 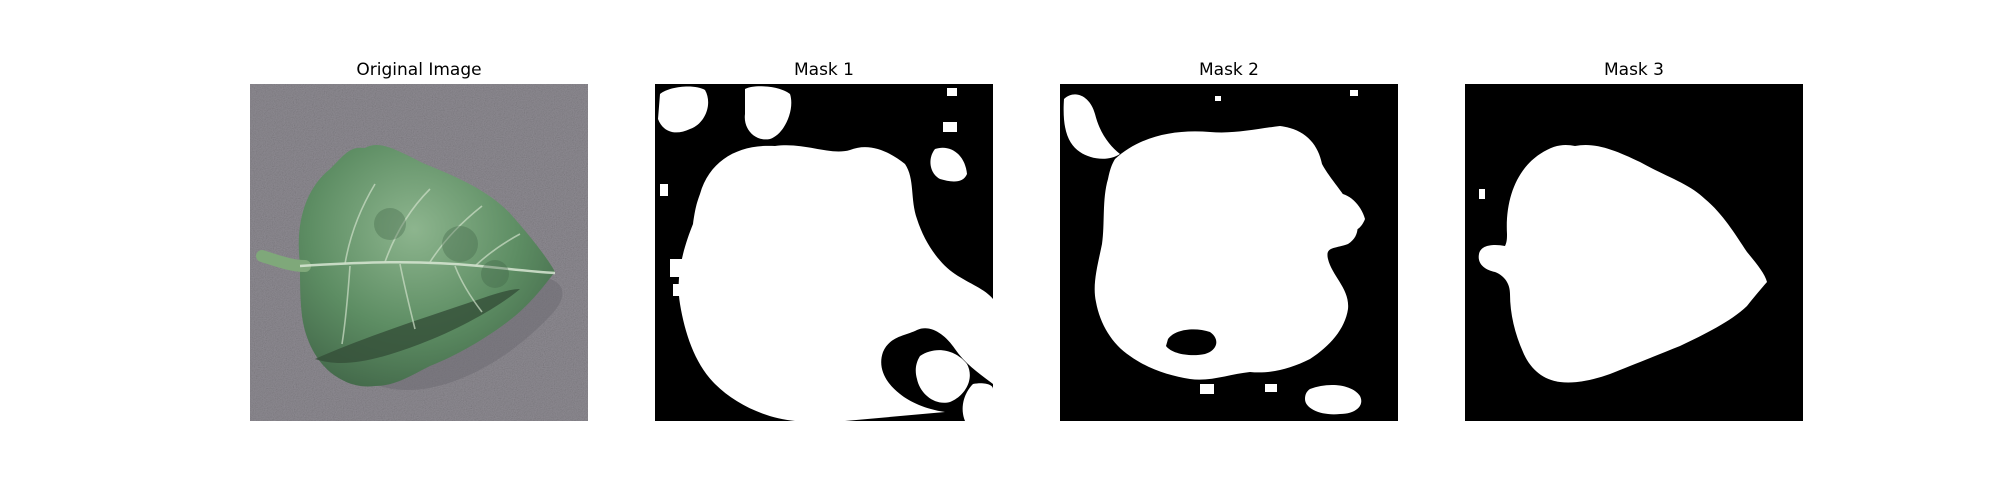 I want to click on panel-title: Mask 2, so click(x=1228, y=70).